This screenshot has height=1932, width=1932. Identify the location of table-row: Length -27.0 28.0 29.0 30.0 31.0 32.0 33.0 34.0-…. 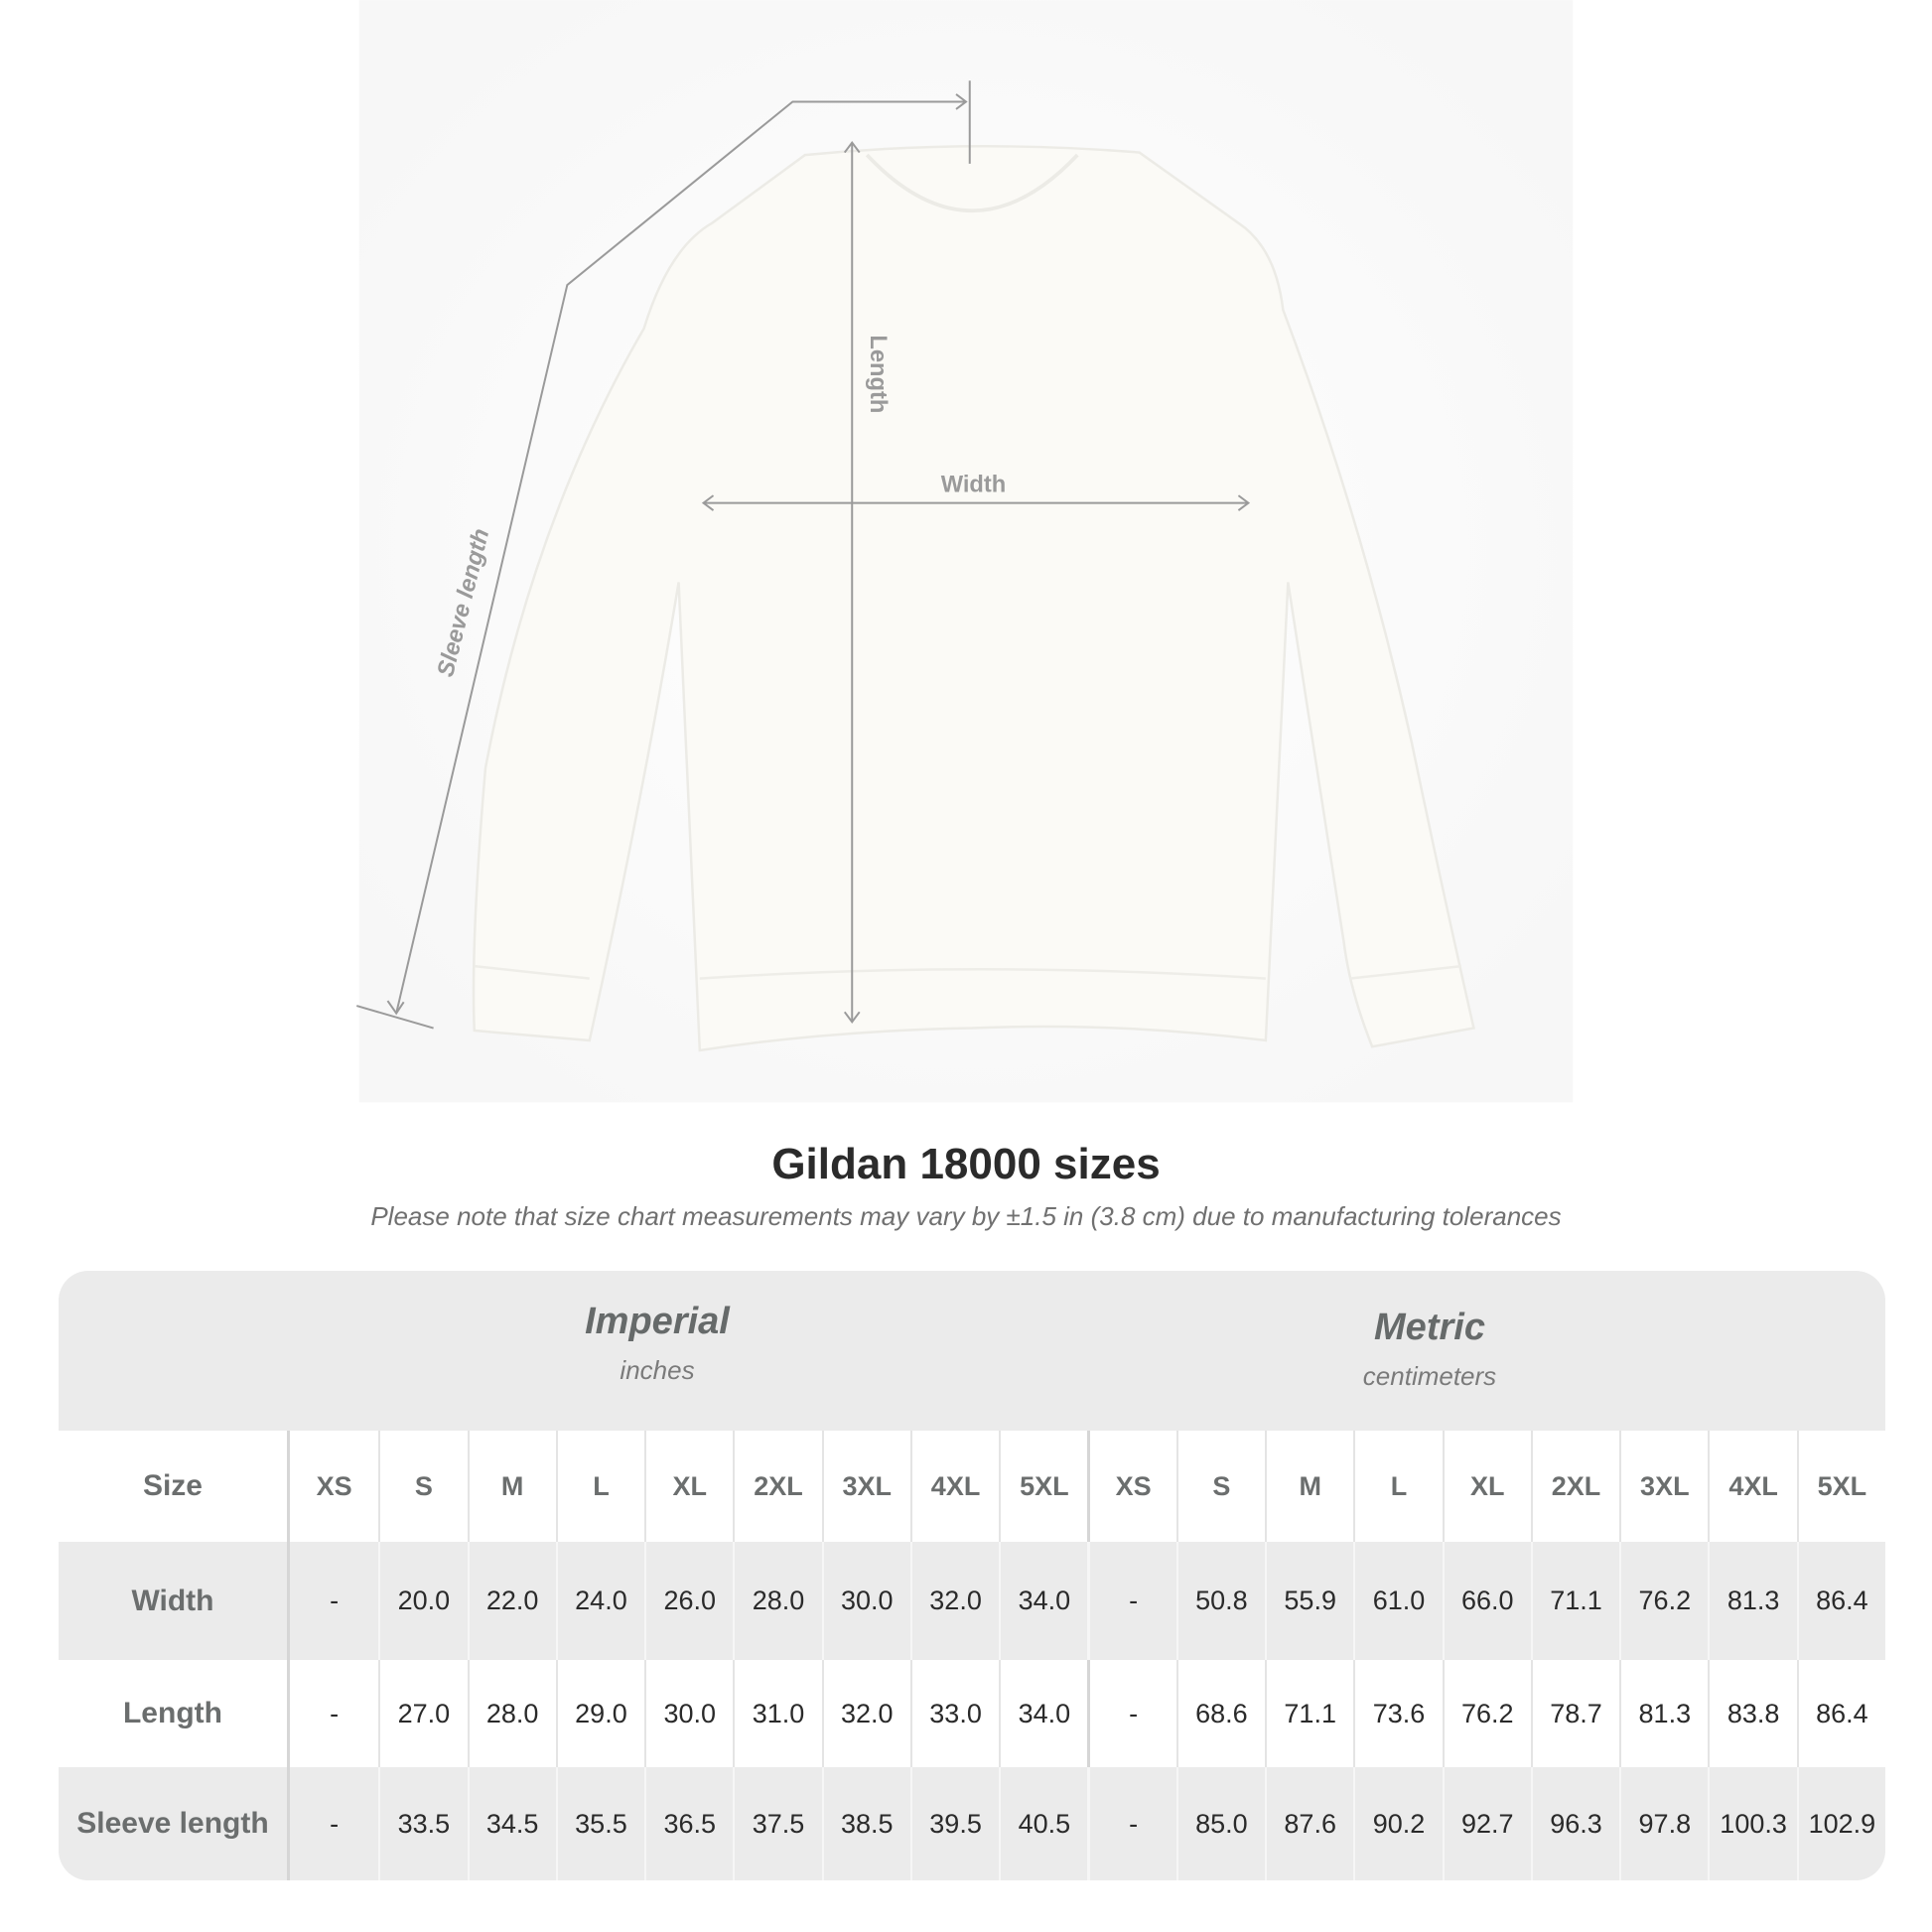
(972, 1714).